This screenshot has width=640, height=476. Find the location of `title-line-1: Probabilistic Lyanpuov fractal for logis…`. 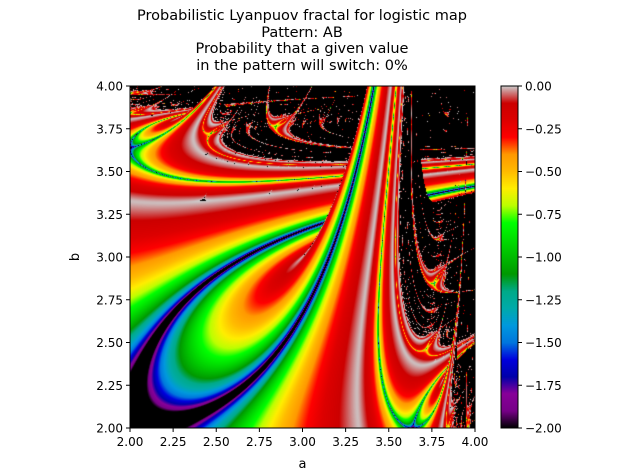

title-line-1: Probabilistic Lyanpuov fractal for logis… is located at coordinates (302, 16).